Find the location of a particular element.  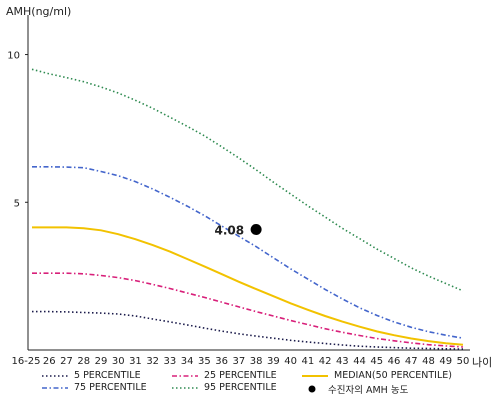

x-axis-label: 나이 is located at coordinates (482, 362).